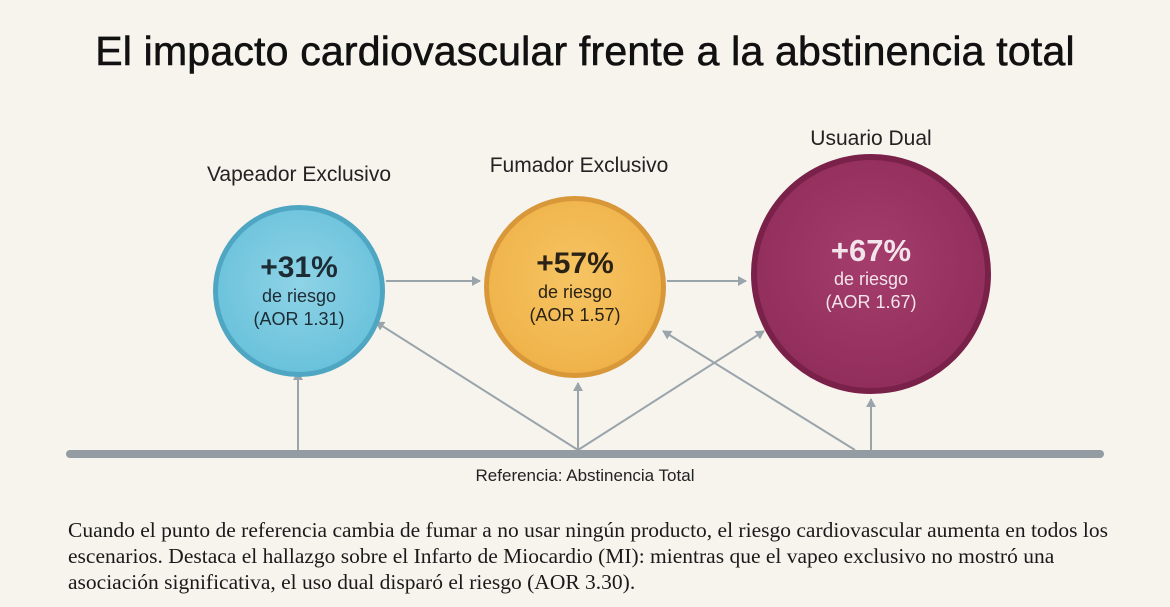  What do you see at coordinates (299, 319) in the screenshot?
I see `risk-aor: (AOR 1.31)` at bounding box center [299, 319].